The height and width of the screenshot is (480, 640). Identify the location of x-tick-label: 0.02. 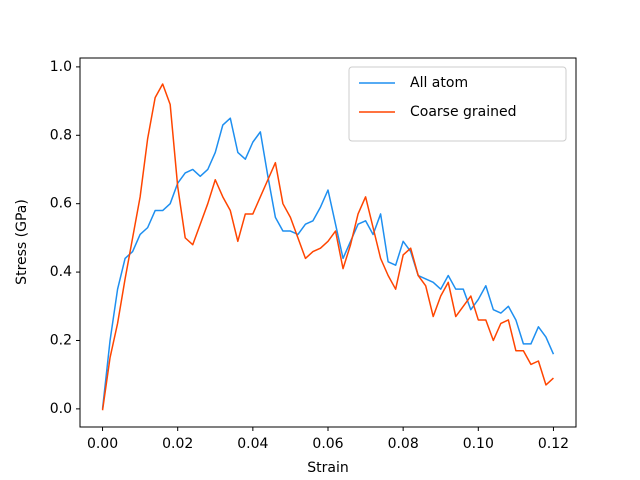
(177, 444).